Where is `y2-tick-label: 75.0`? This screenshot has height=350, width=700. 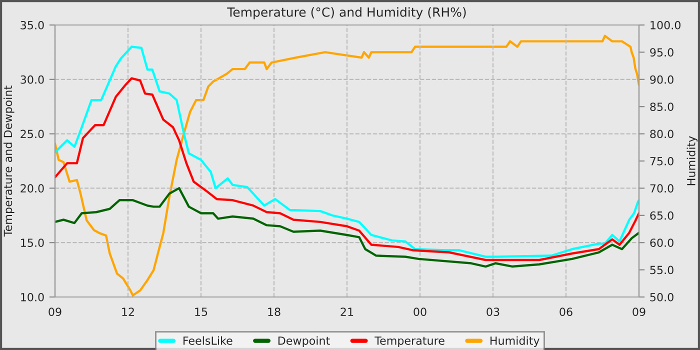
y2-tick-label: 75.0 is located at coordinates (662, 161).